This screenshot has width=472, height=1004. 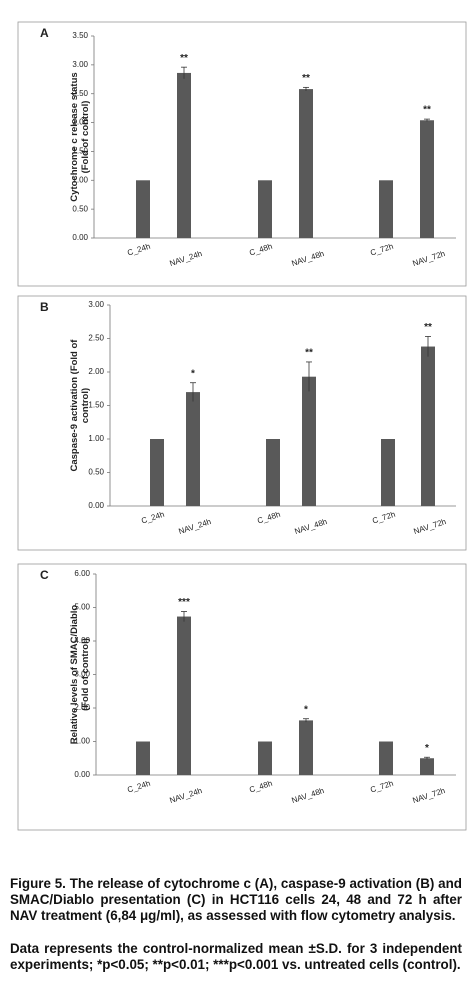 I want to click on y-tick-label: 5.00, so click(x=82, y=607).